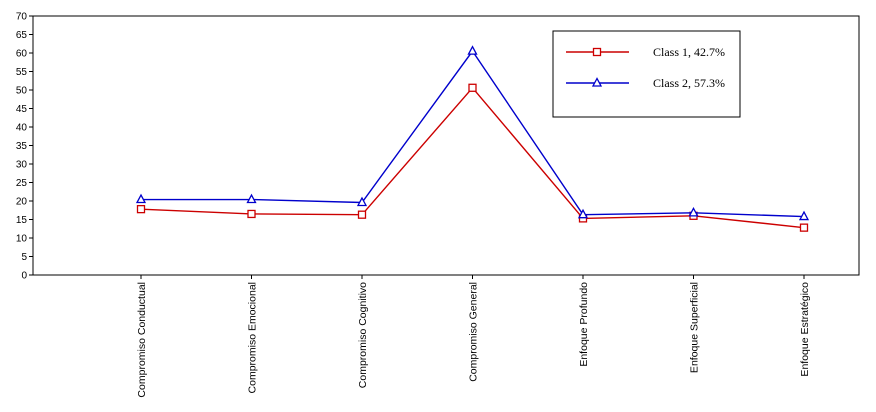 The height and width of the screenshot is (412, 876). I want to click on legend-box, so click(646, 74).